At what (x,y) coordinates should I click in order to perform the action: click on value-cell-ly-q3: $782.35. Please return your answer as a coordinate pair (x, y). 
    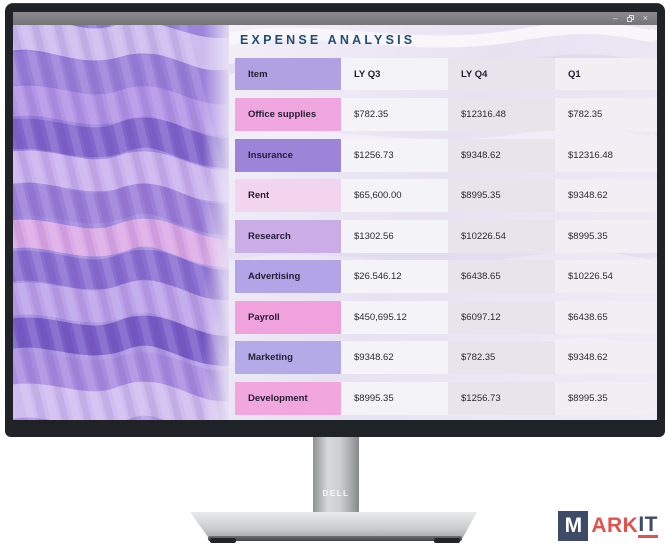
    Looking at the image, I should click on (394, 114).